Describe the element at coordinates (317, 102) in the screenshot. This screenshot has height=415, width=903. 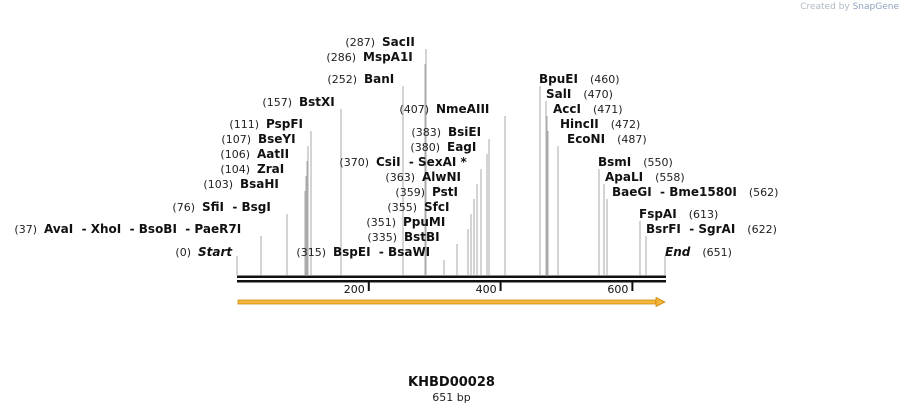
I see `site-name: BstXI` at that location.